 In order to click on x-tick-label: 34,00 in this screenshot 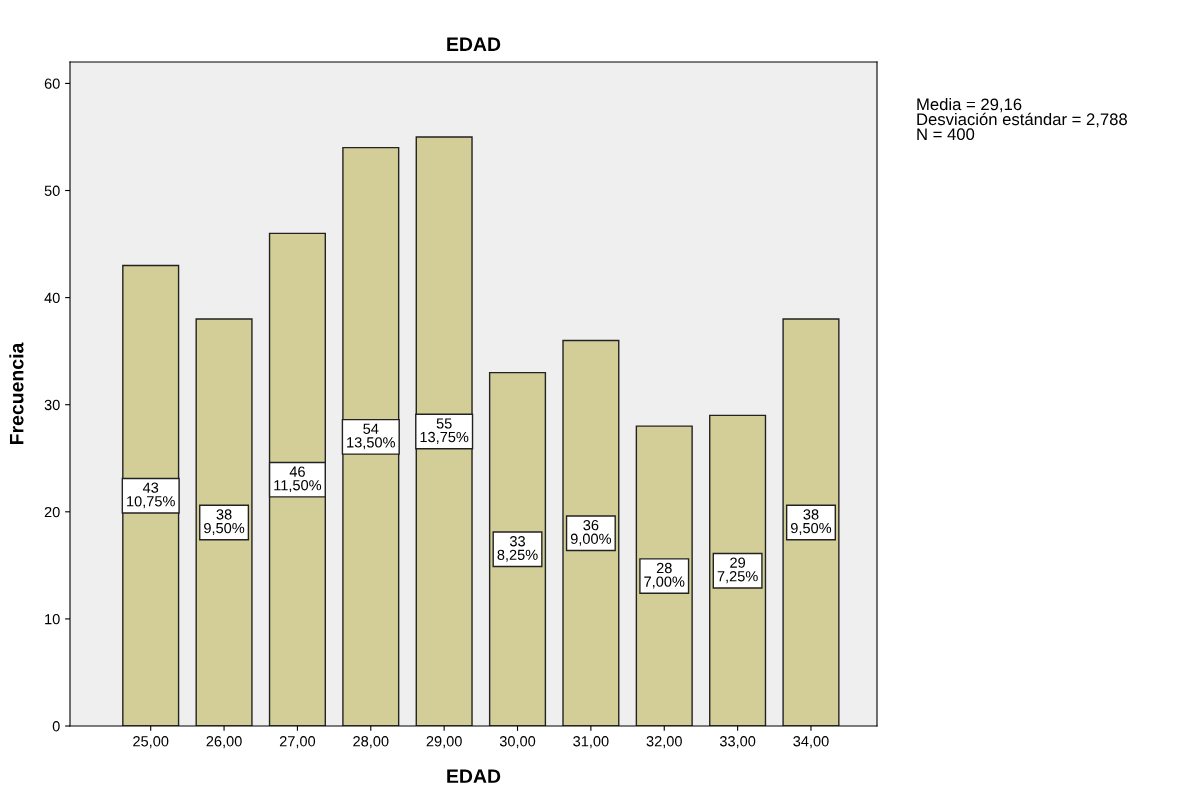, I will do `click(811, 742)`.